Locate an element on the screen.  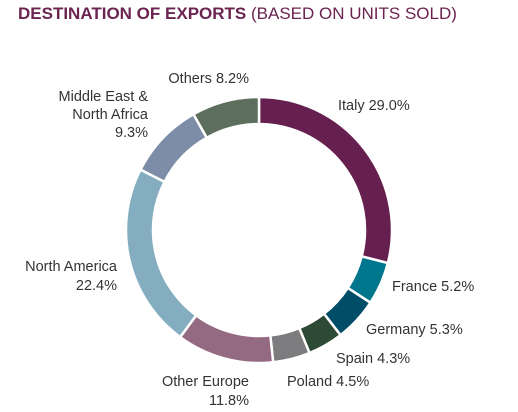
label-france: France 5.2% is located at coordinates (433, 287).